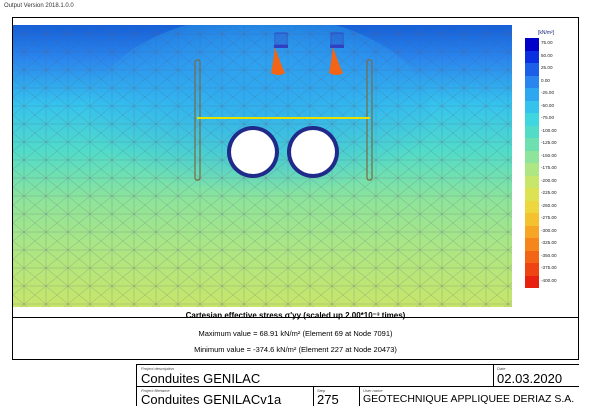 This screenshot has width=592, height=407. Describe the element at coordinates (278, 61) in the screenshot. I see `load-stress-hotspot-left` at that location.